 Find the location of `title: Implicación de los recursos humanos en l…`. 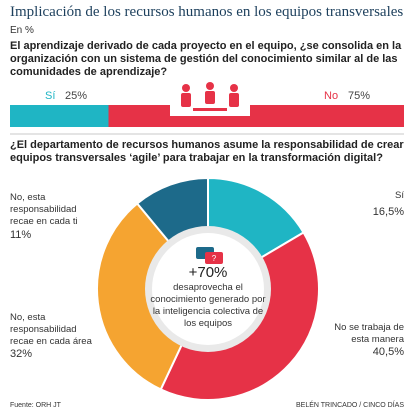

title: Implicación de los recursos humanos en l… is located at coordinates (207, 12).